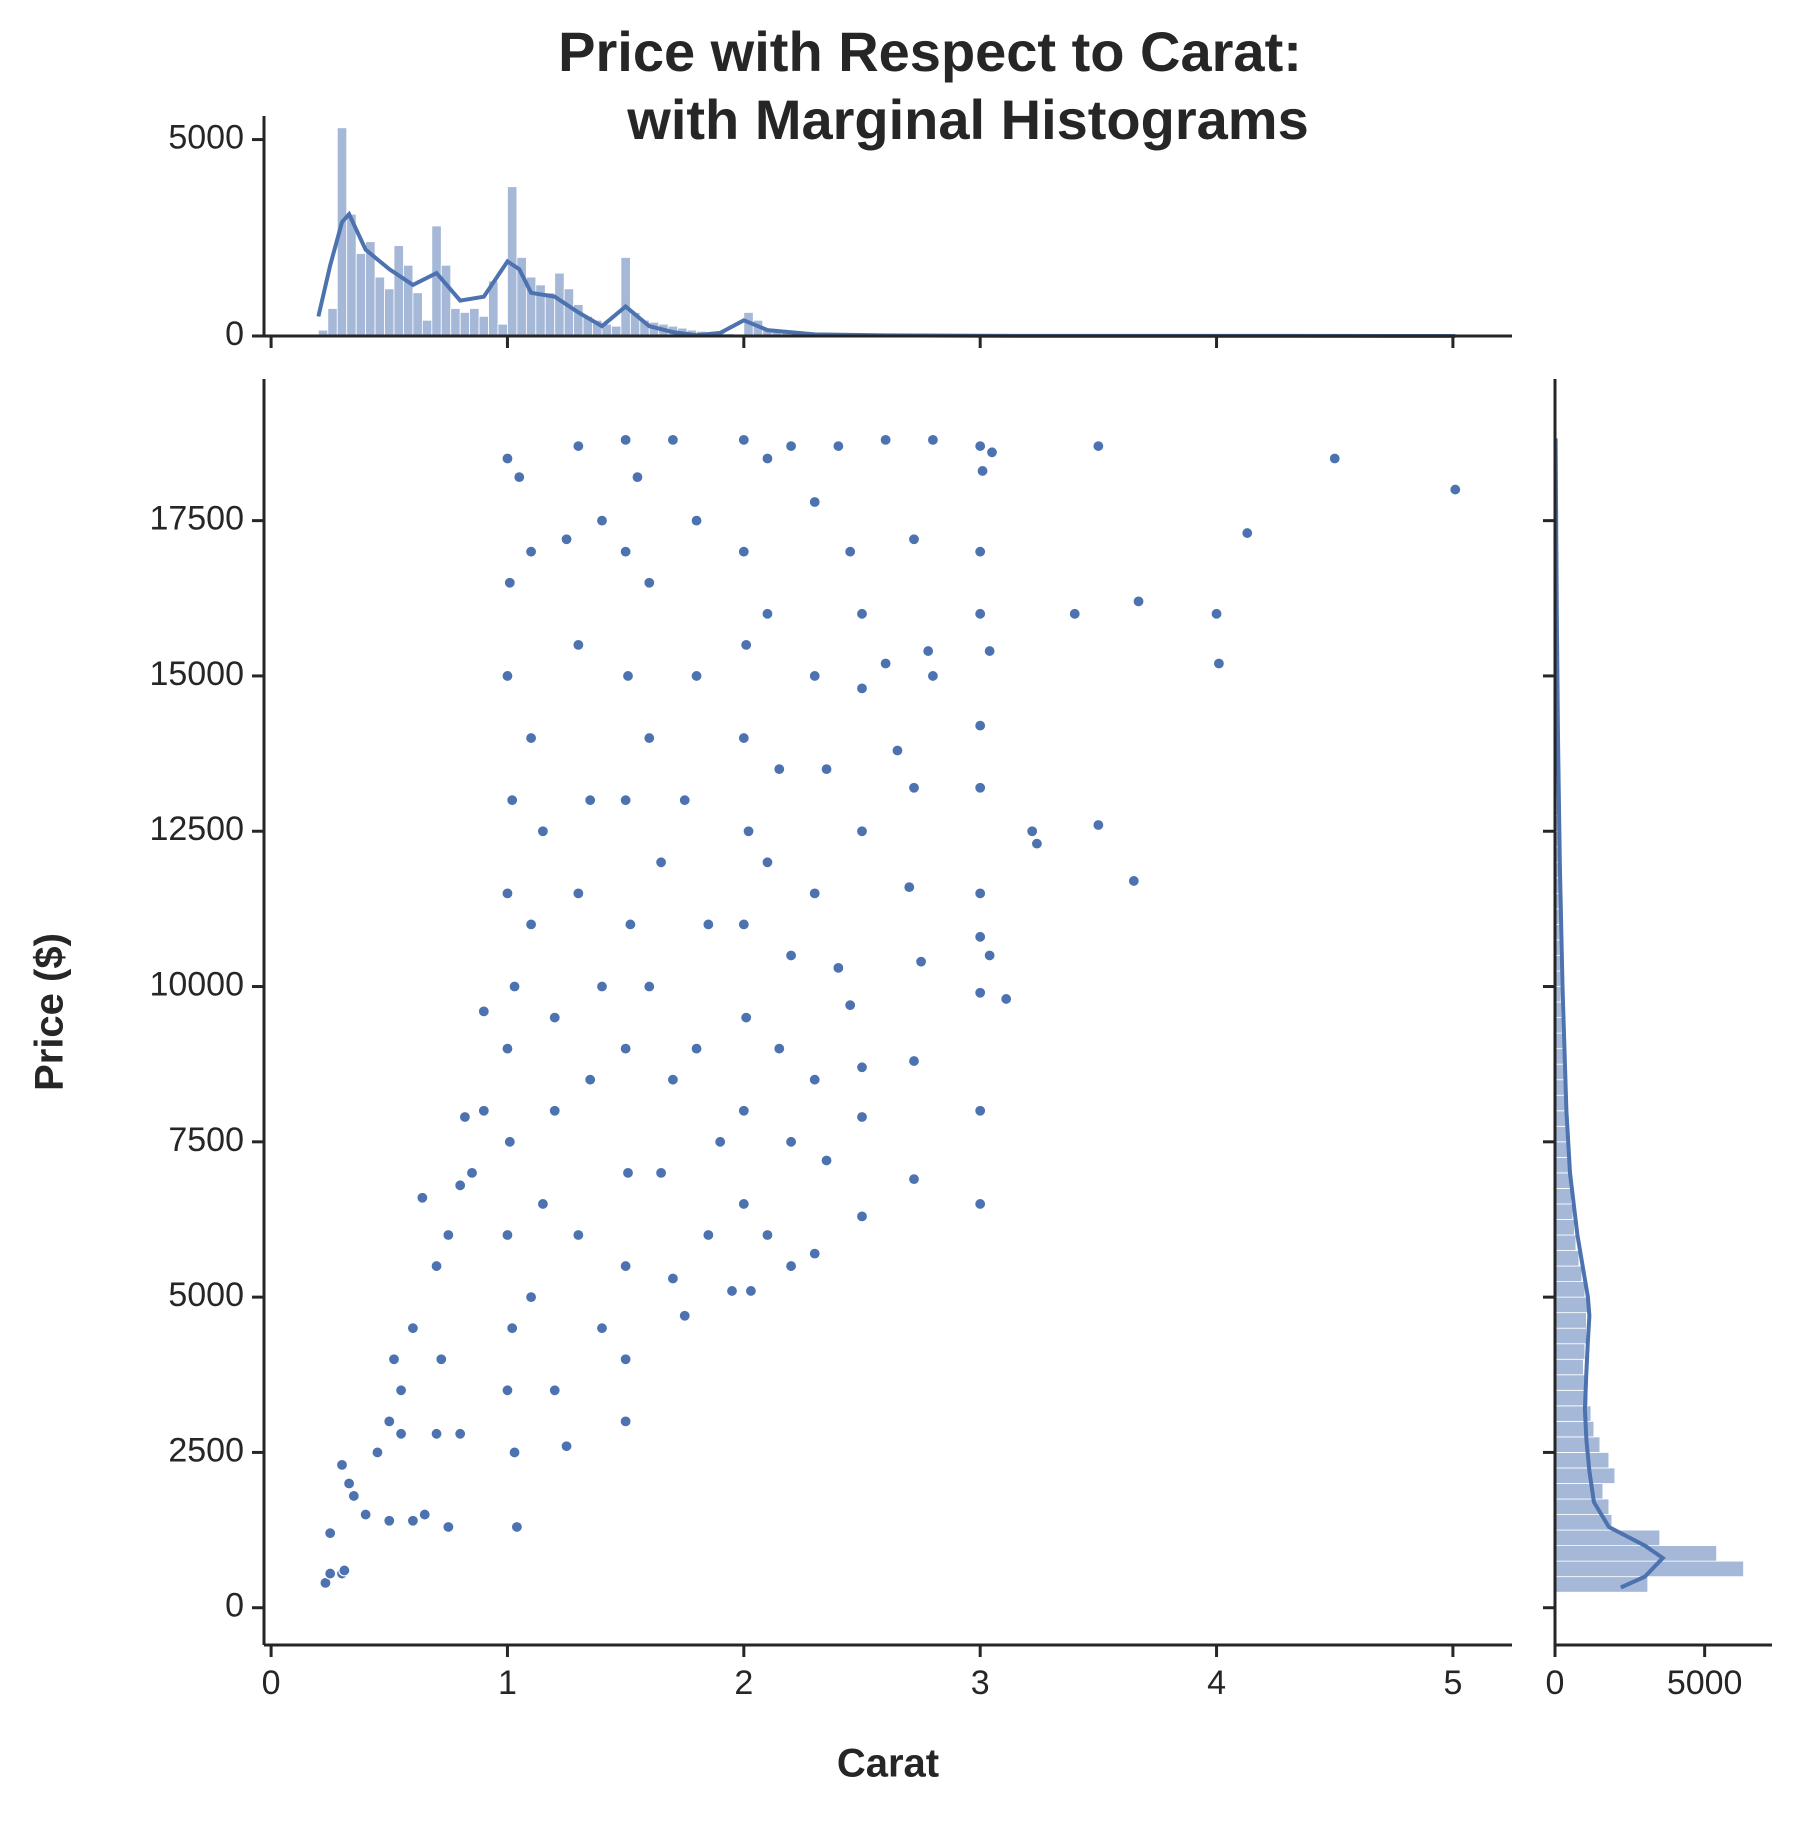 This screenshot has height=1822, width=1806. Describe the element at coordinates (234, 334) in the screenshot. I see `y-tick-label: 0` at that location.